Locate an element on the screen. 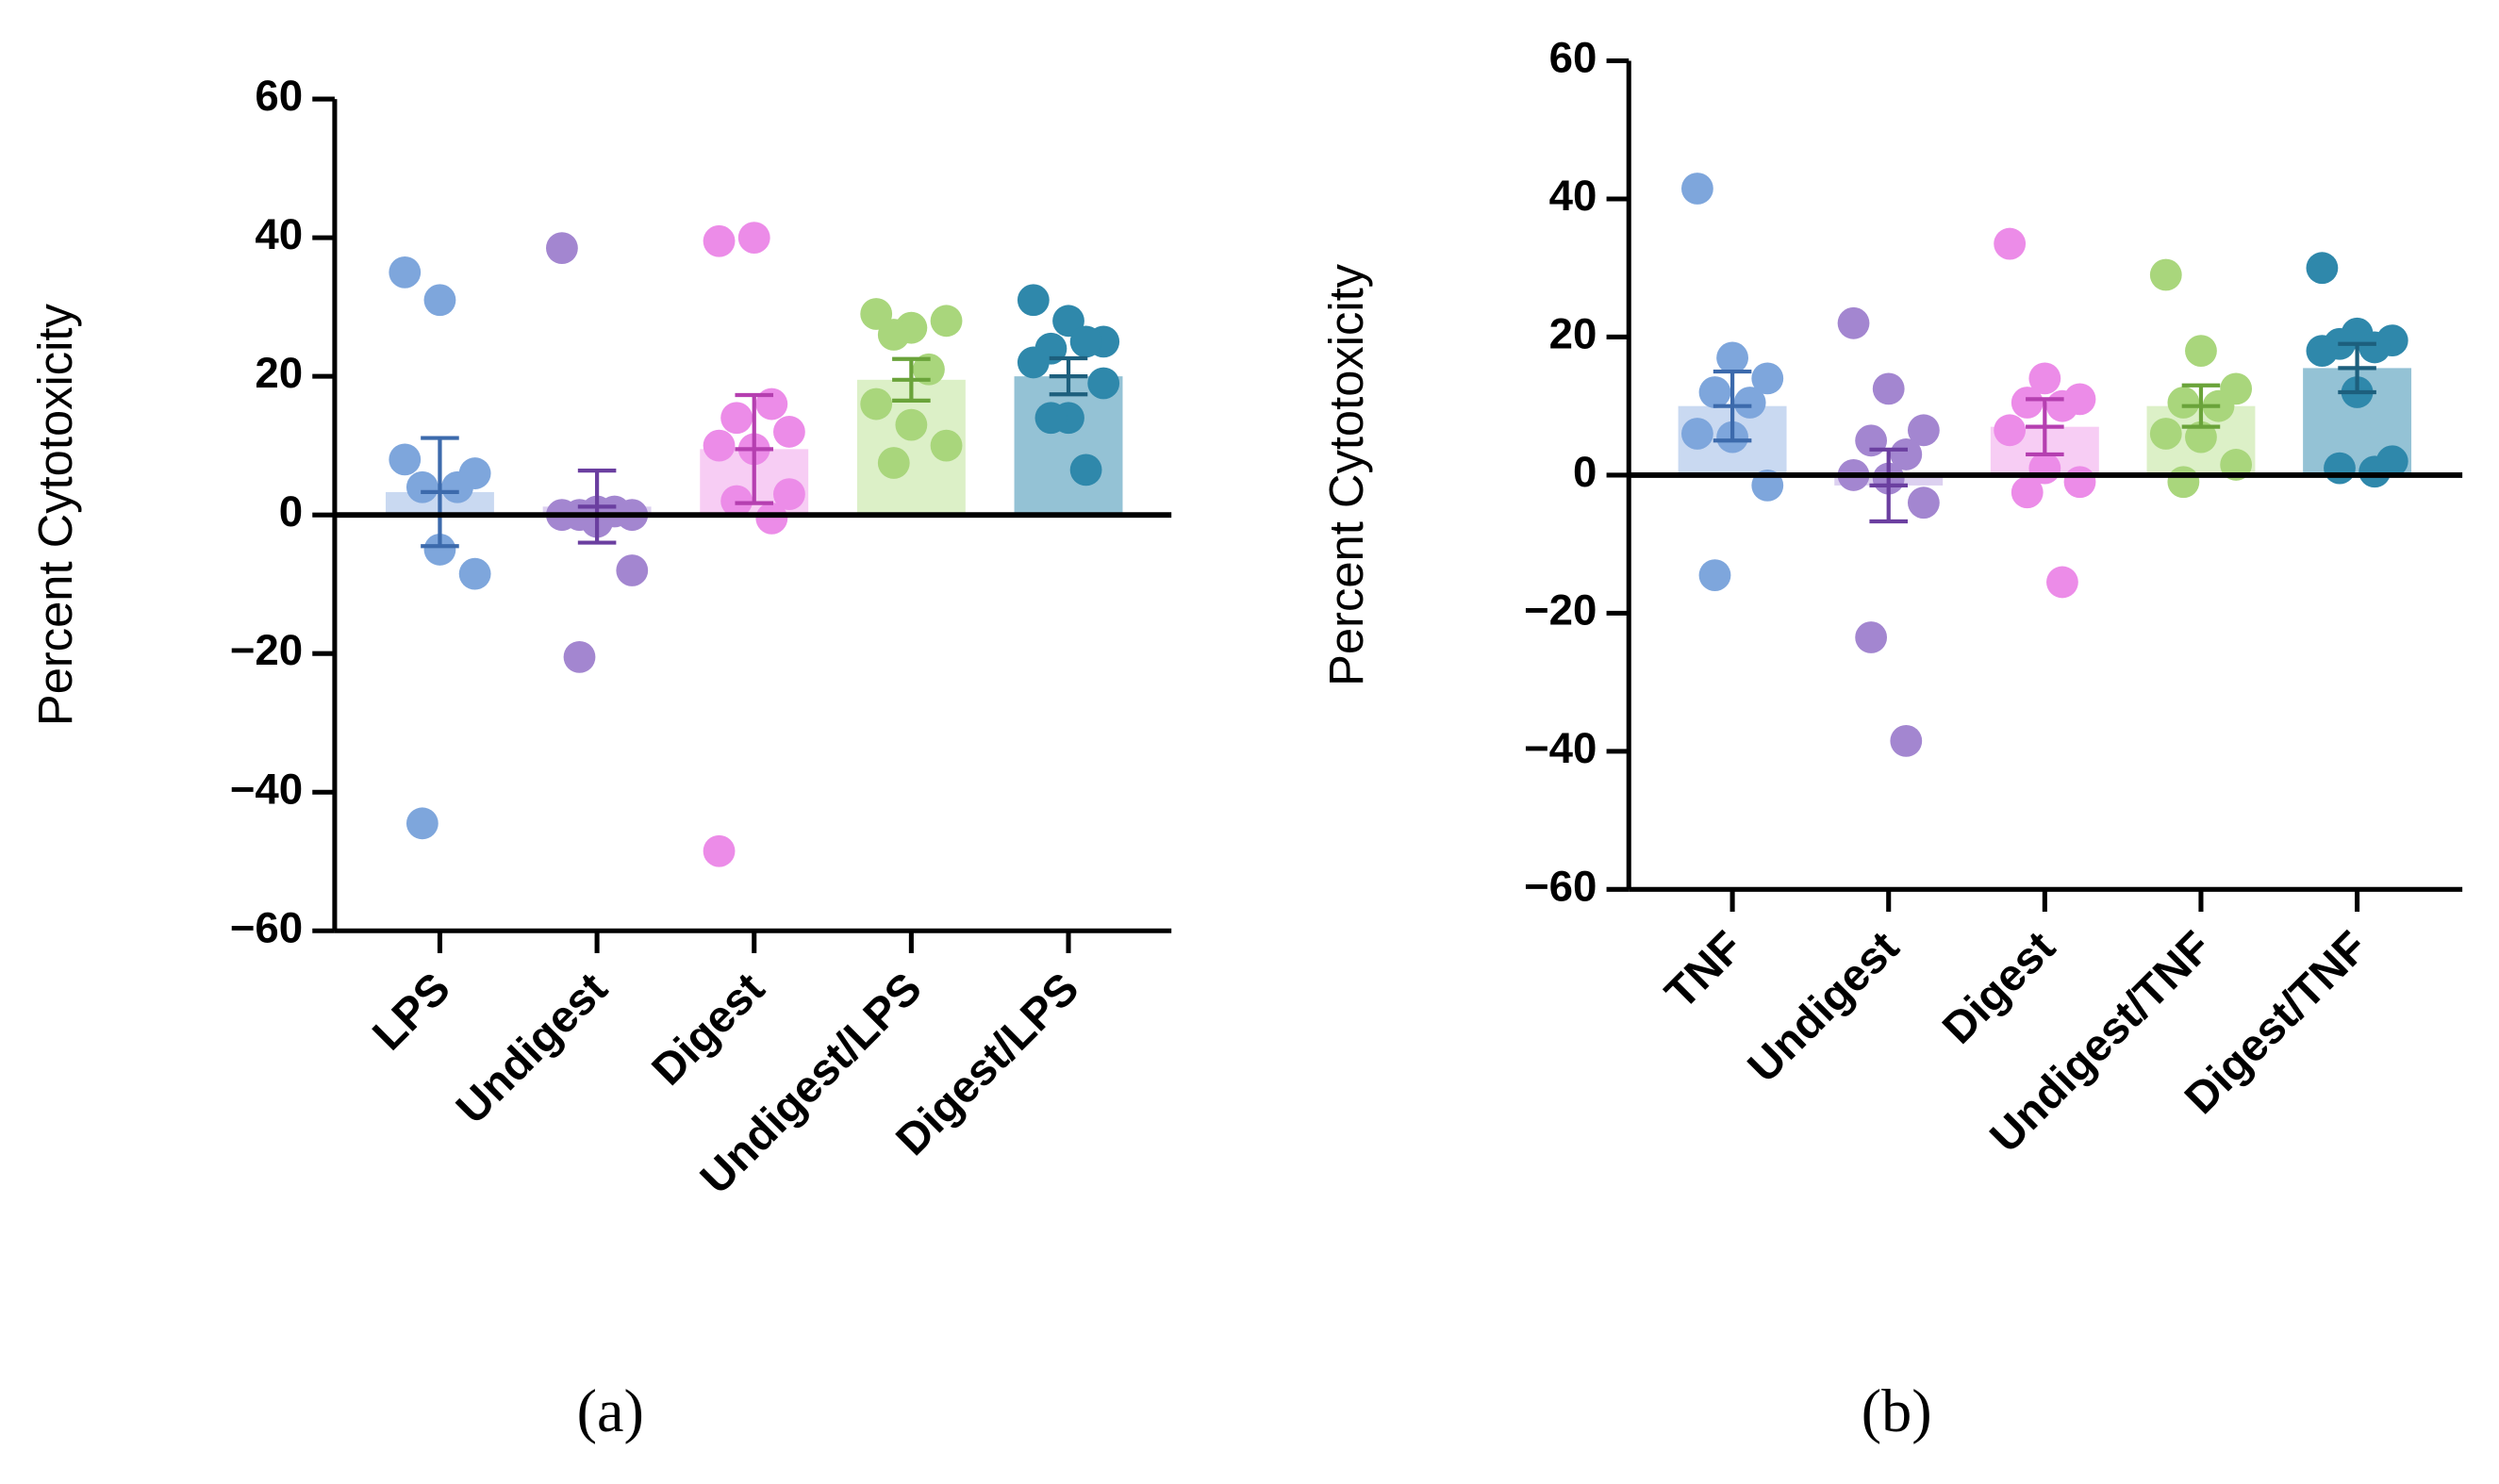 The height and width of the screenshot is (1484, 2499). bar is located at coordinates (1068, 446).